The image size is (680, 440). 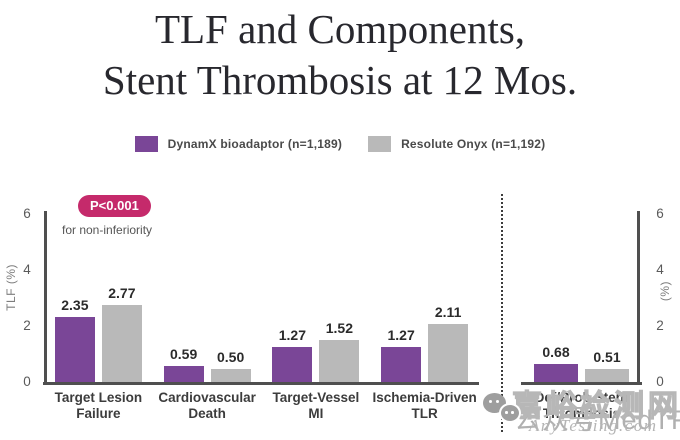 What do you see at coordinates (255, 144) in the screenshot?
I see `legend-label: DynamX bioadaptor (n=1,189)` at bounding box center [255, 144].